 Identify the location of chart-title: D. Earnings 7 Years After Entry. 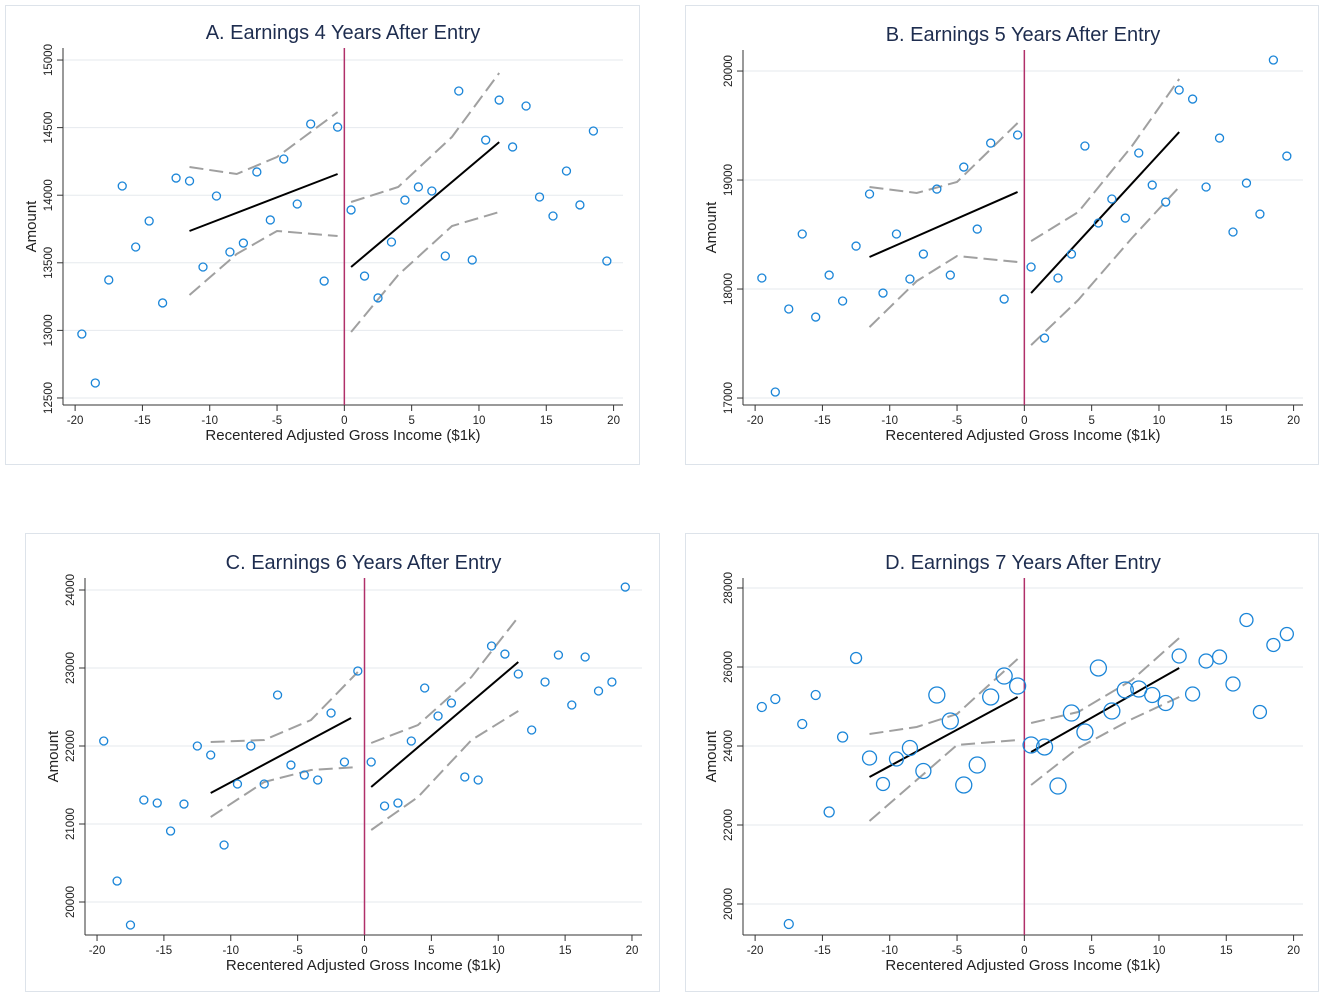
(1023, 563).